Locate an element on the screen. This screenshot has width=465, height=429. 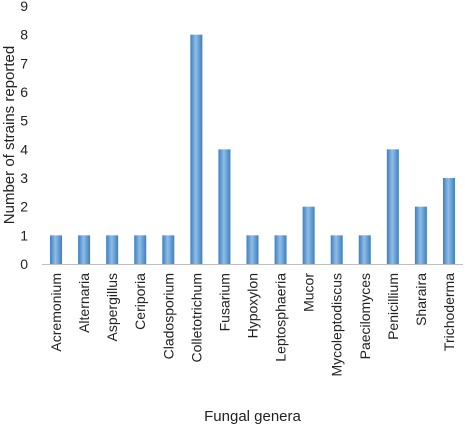
x-tick-label: Cladosporium is located at coordinates (168, 316).